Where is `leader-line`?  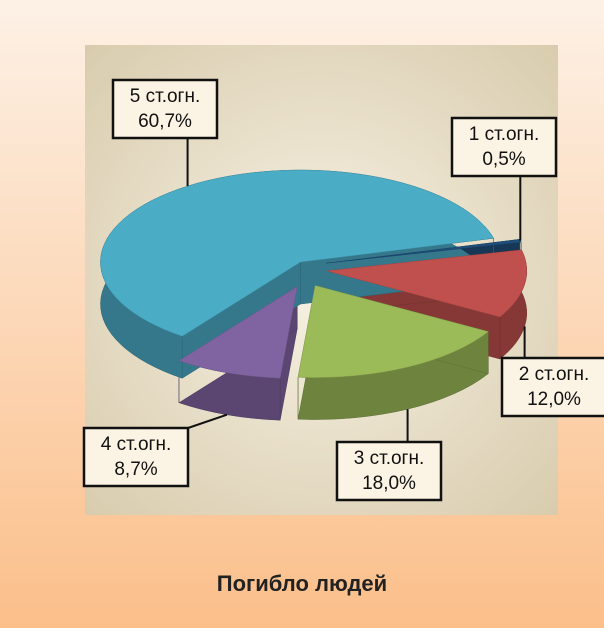 leader-line is located at coordinates (207, 421).